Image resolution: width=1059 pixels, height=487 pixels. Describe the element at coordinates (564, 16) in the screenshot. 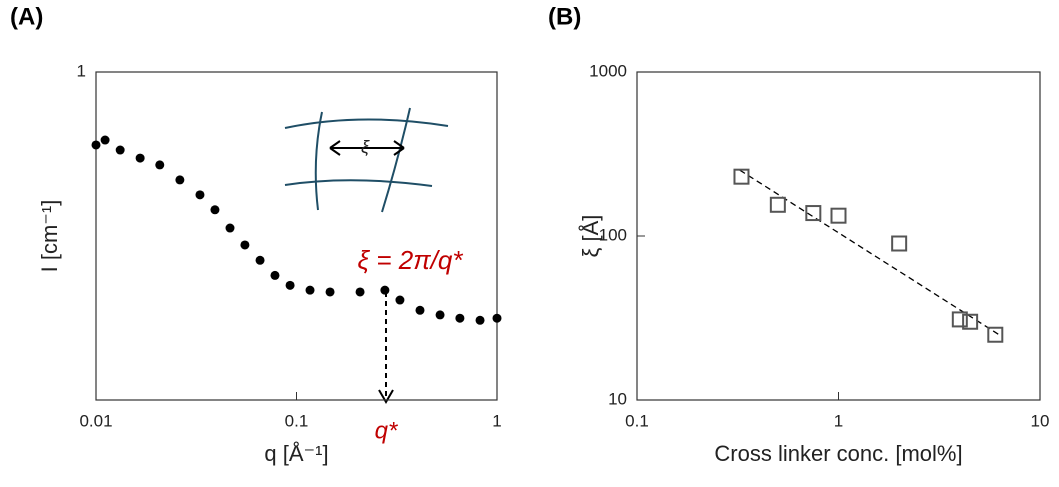

I see `panel-label: (B)` at that location.